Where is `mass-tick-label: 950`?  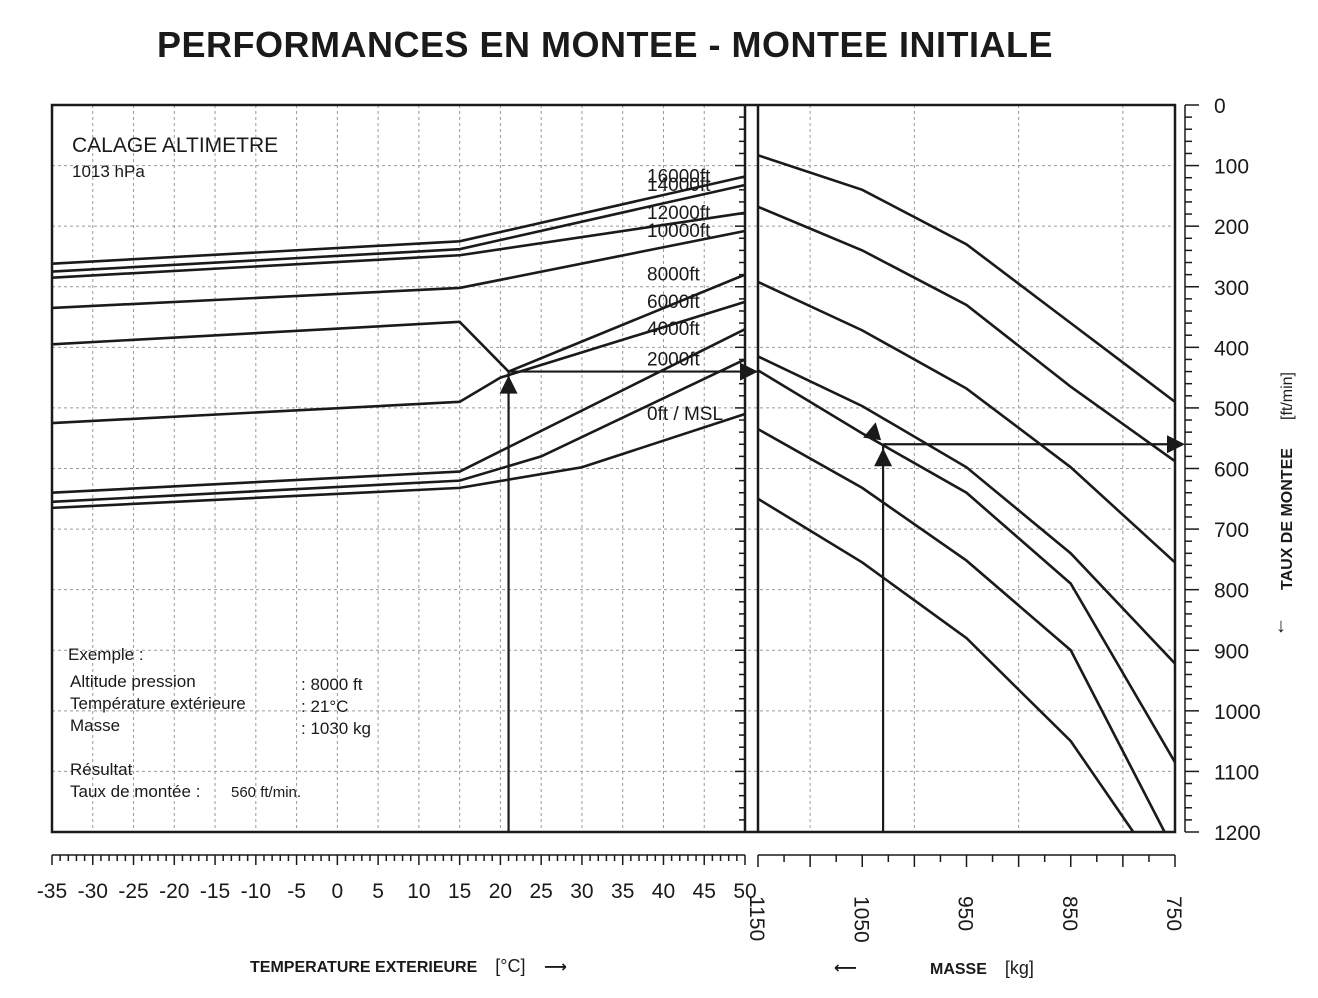
mass-tick-label: 950 is located at coordinates (965, 913).